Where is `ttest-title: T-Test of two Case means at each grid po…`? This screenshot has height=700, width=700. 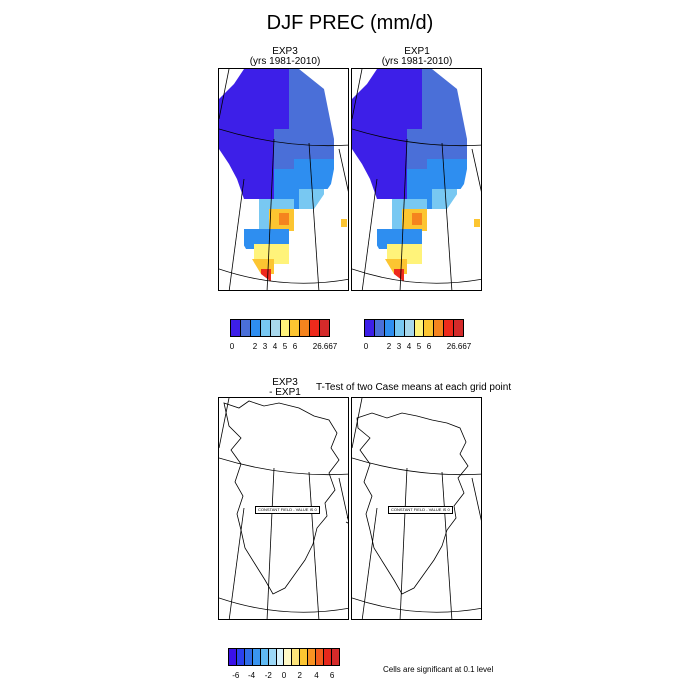
ttest-title: T-Test of two Case means at each grid po… is located at coordinates (414, 387).